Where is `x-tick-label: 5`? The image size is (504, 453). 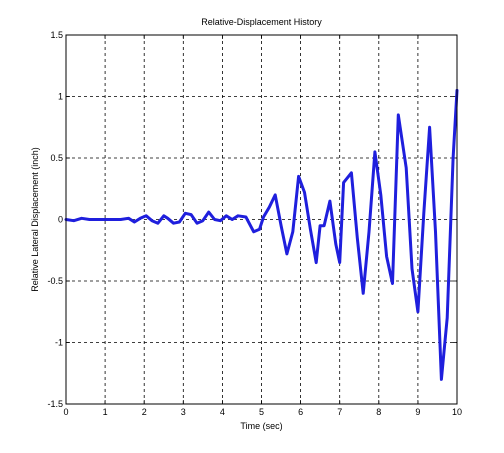 x-tick-label: 5 is located at coordinates (261, 412).